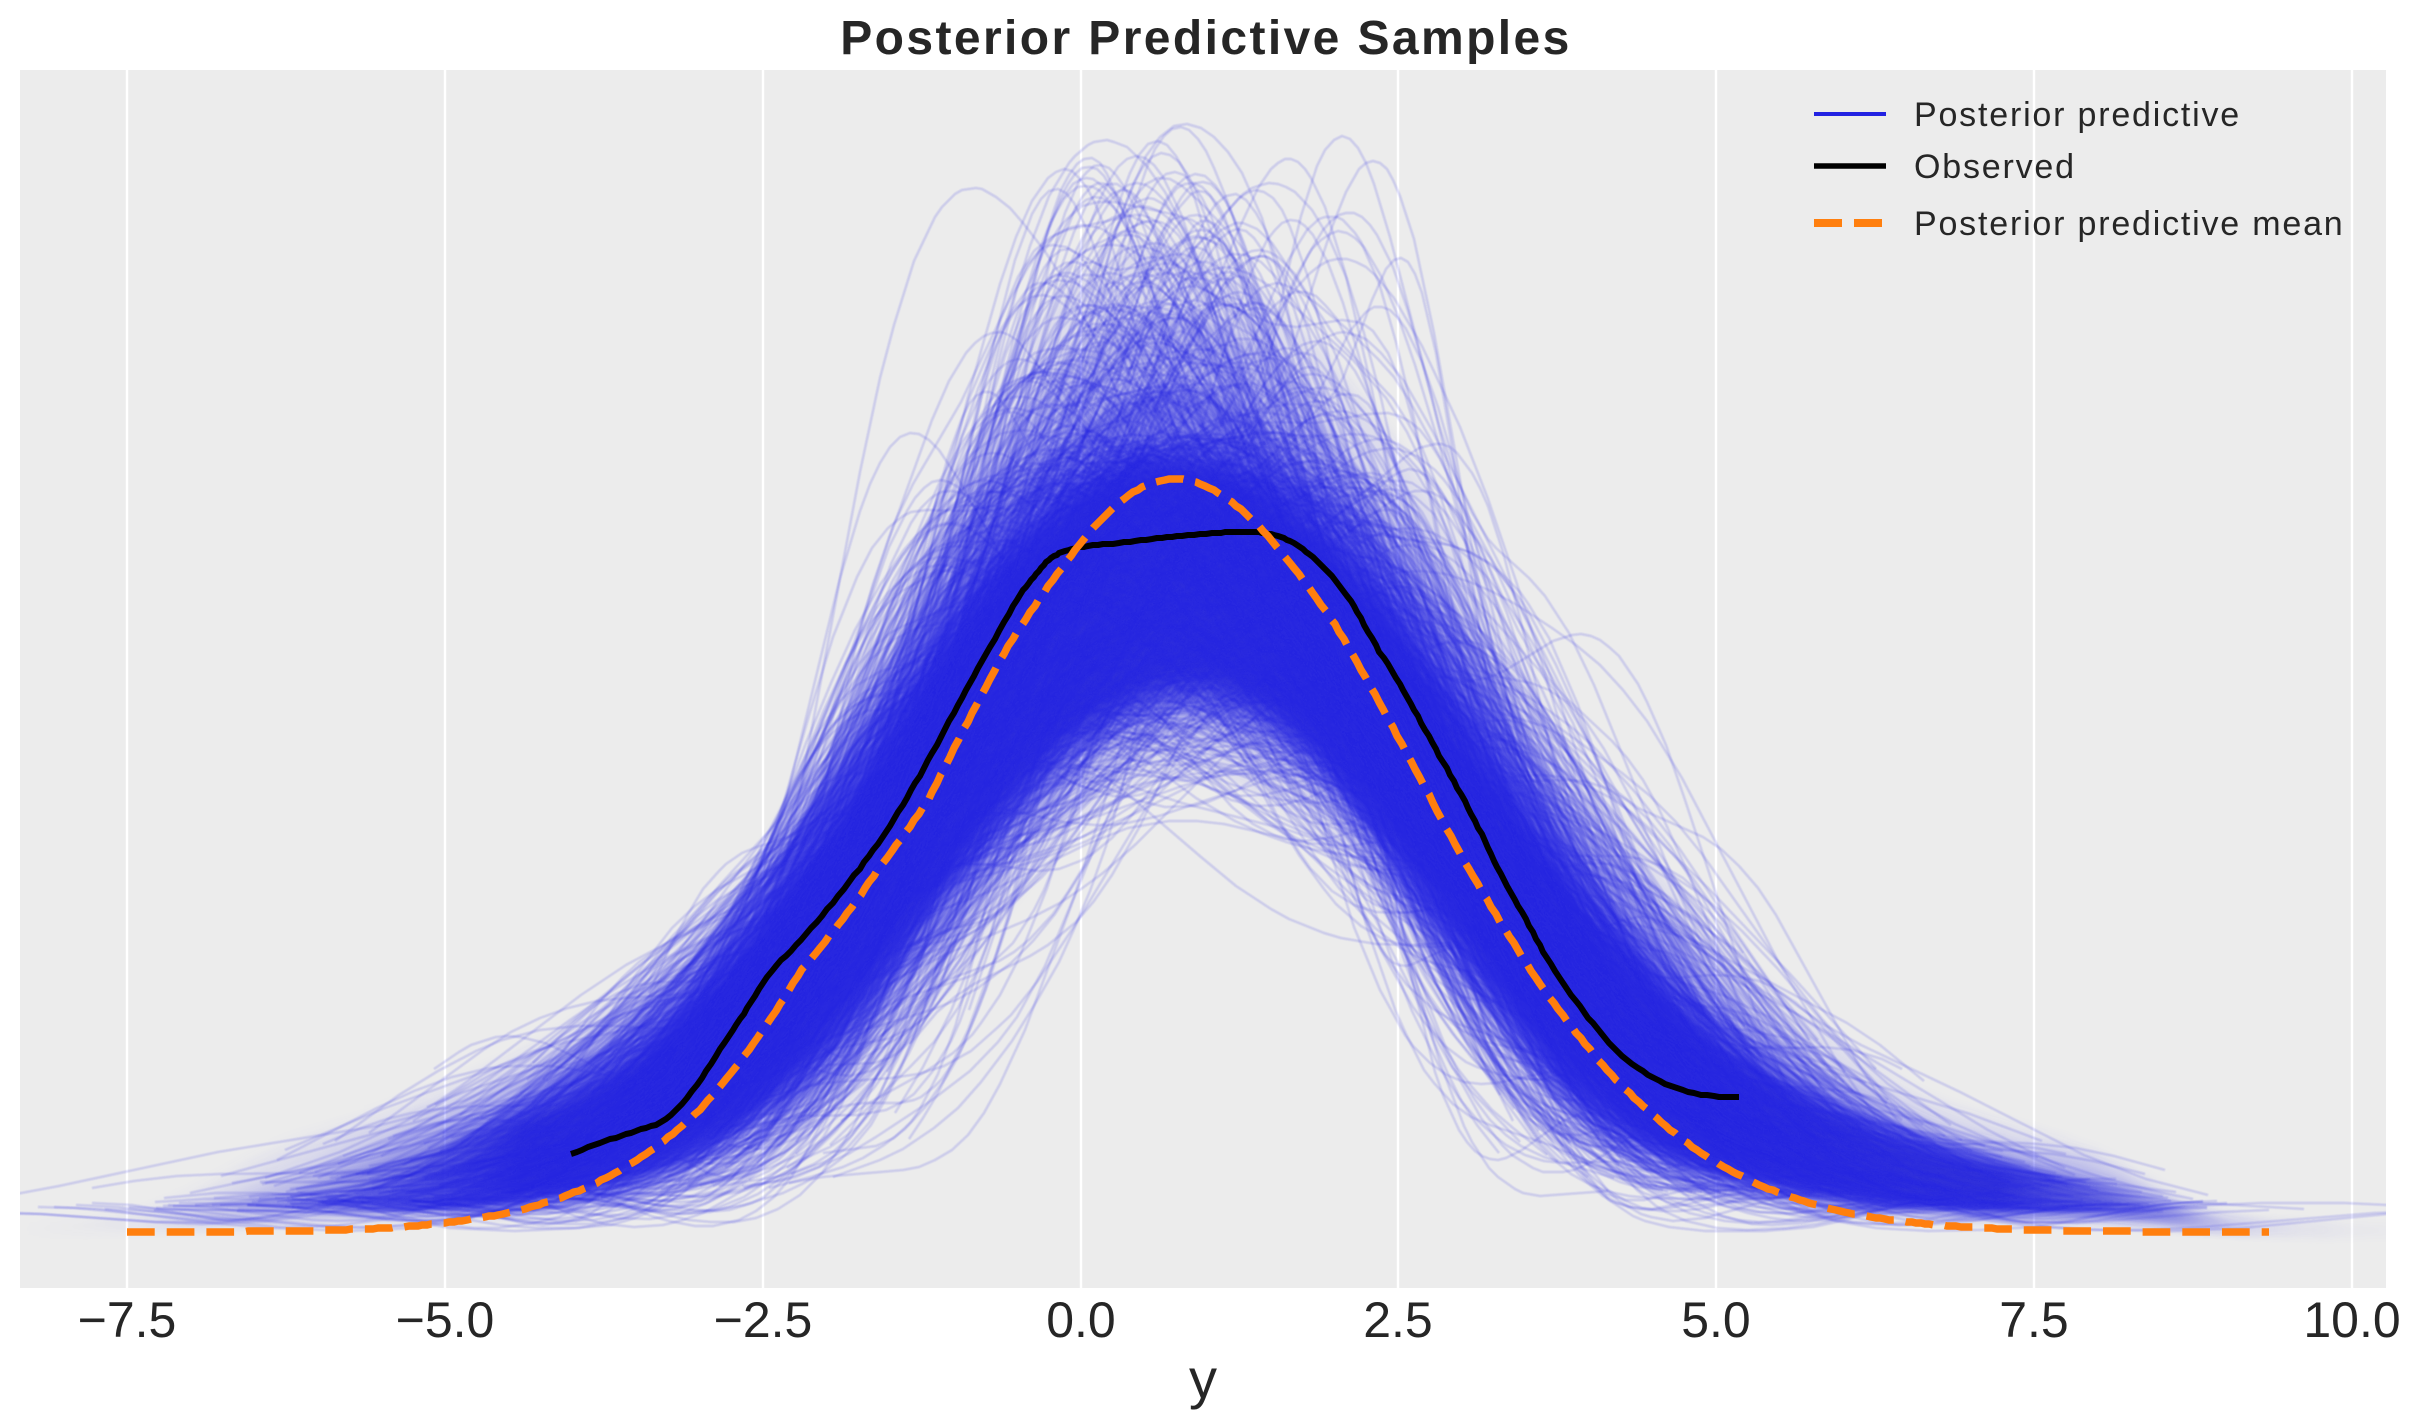 This screenshot has height=1423, width=2423. What do you see at coordinates (1716, 1320) in the screenshot?
I see `svg-text: 5.0` at bounding box center [1716, 1320].